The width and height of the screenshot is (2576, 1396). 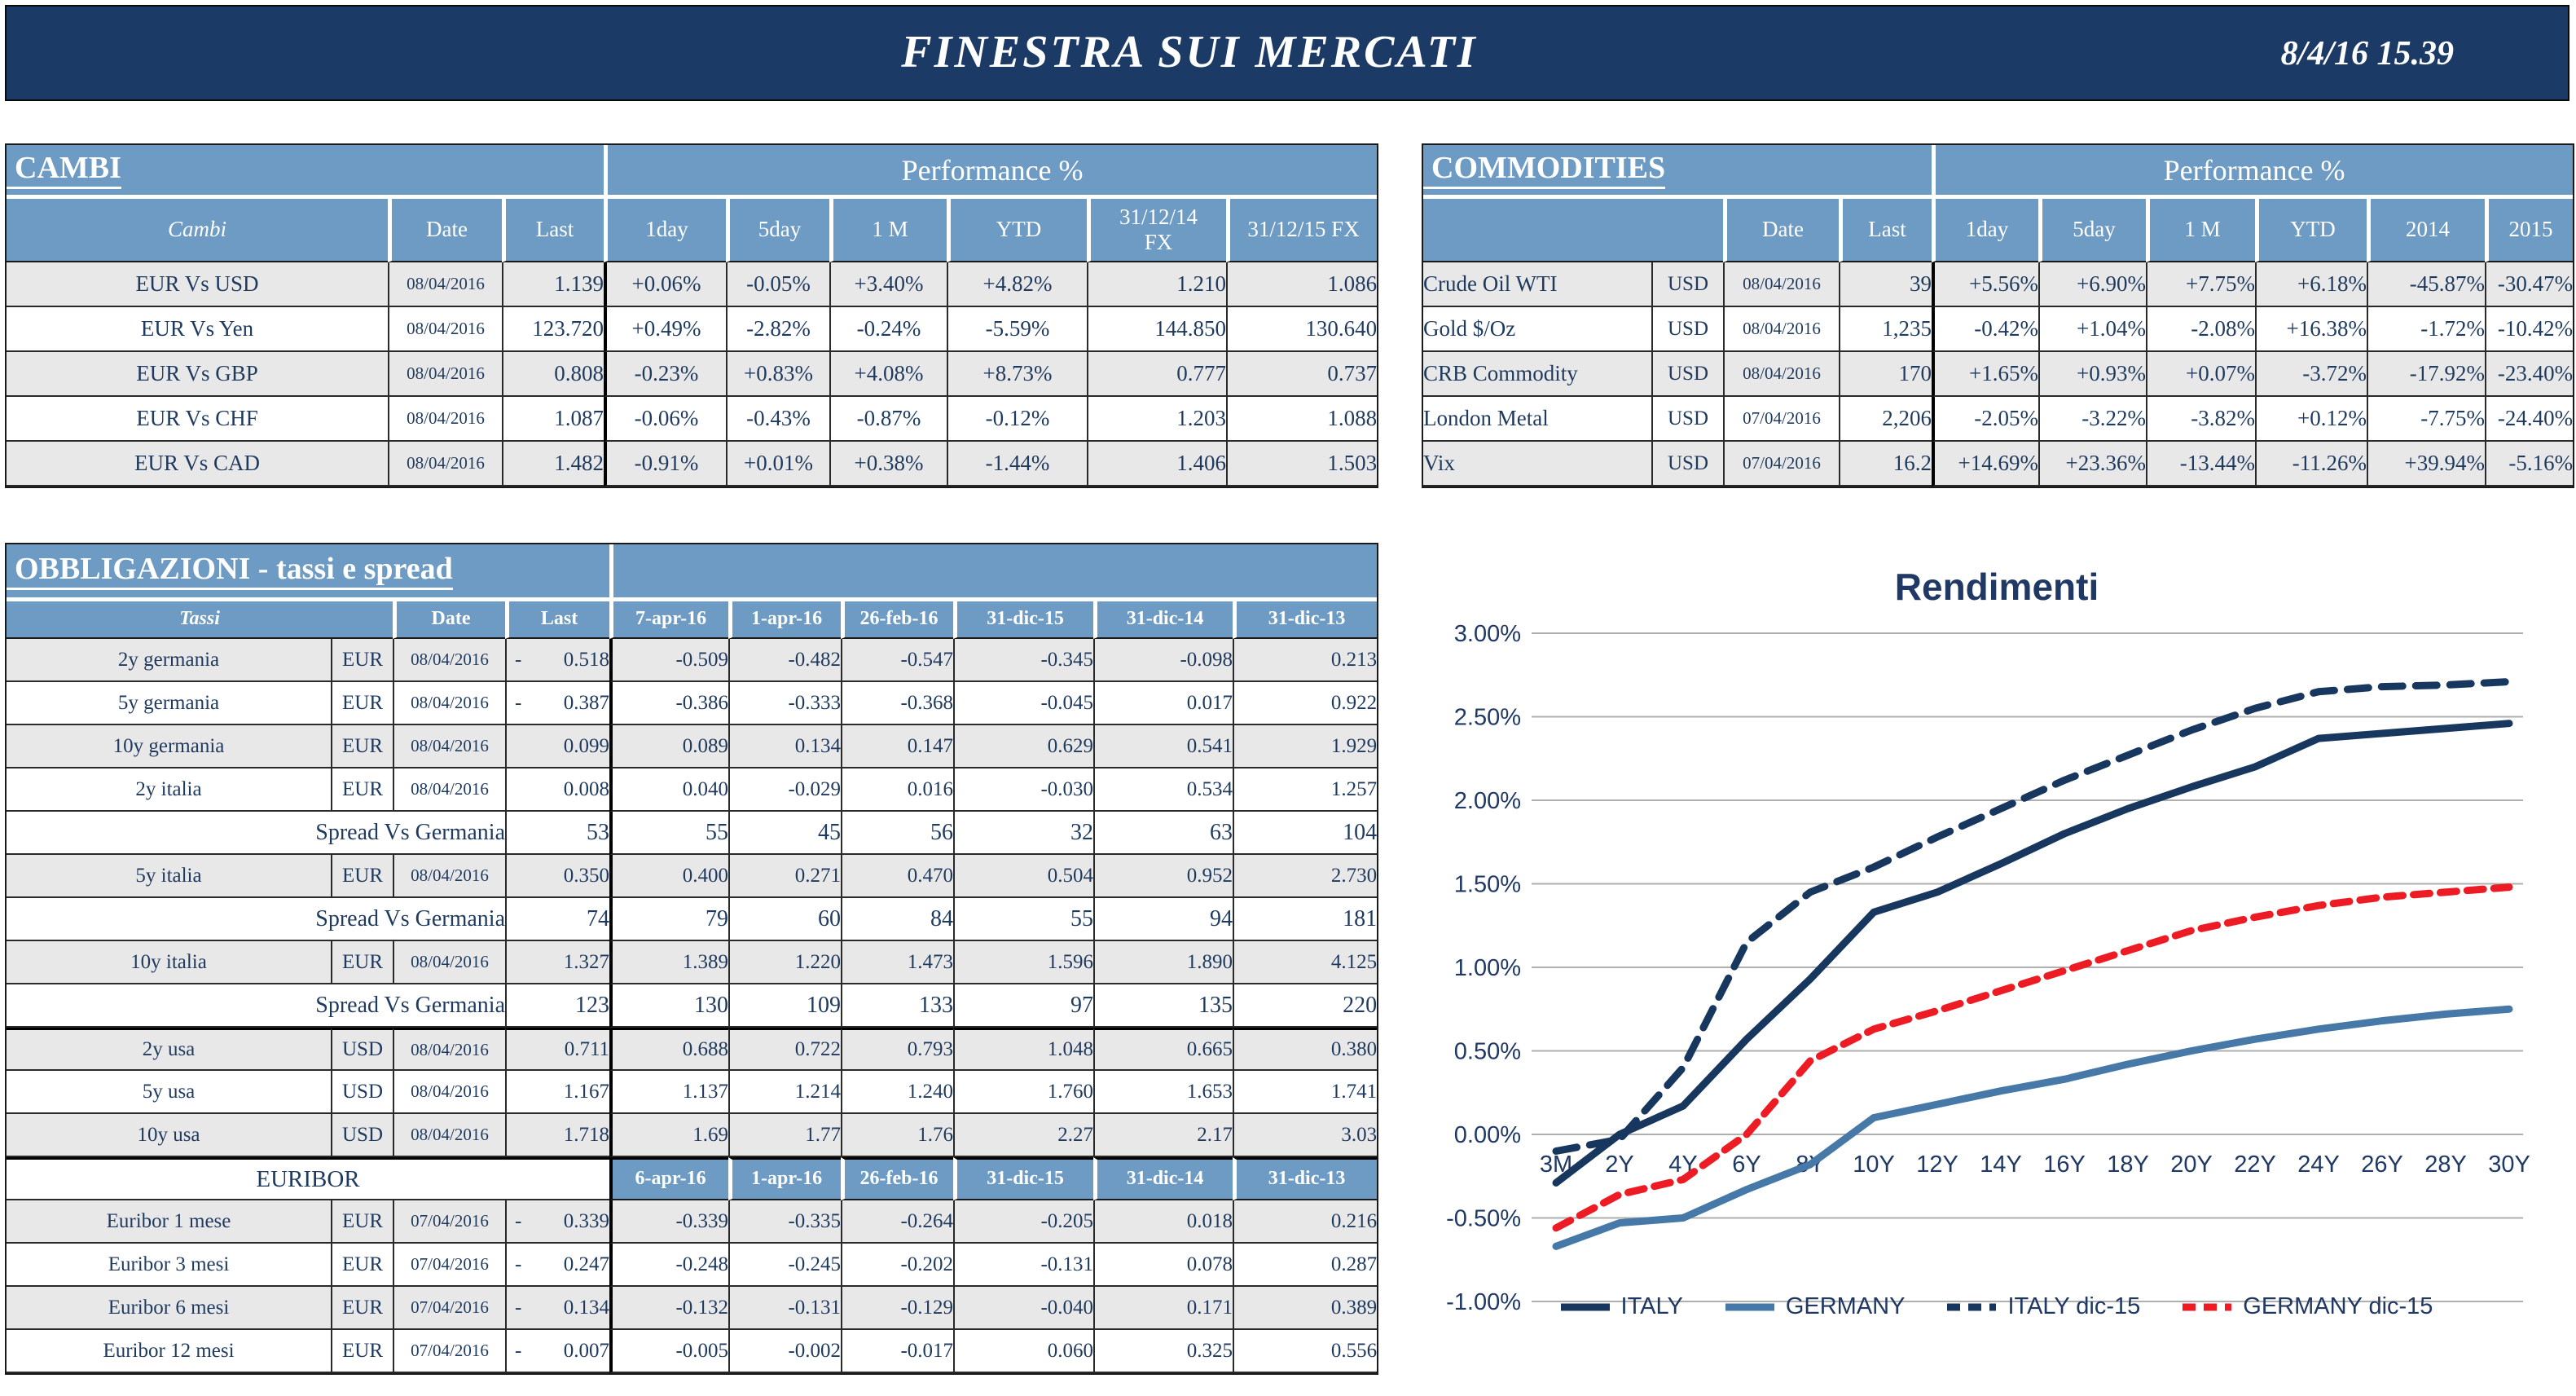 I want to click on chart-title: Rendimenti, so click(x=1996, y=587).